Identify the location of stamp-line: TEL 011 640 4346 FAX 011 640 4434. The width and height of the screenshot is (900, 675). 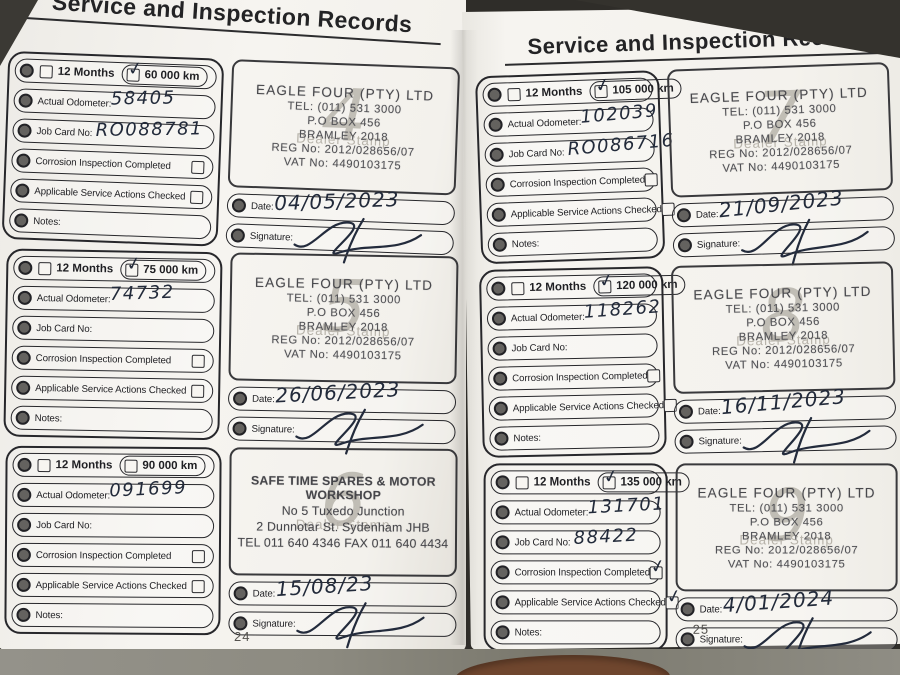
(343, 543).